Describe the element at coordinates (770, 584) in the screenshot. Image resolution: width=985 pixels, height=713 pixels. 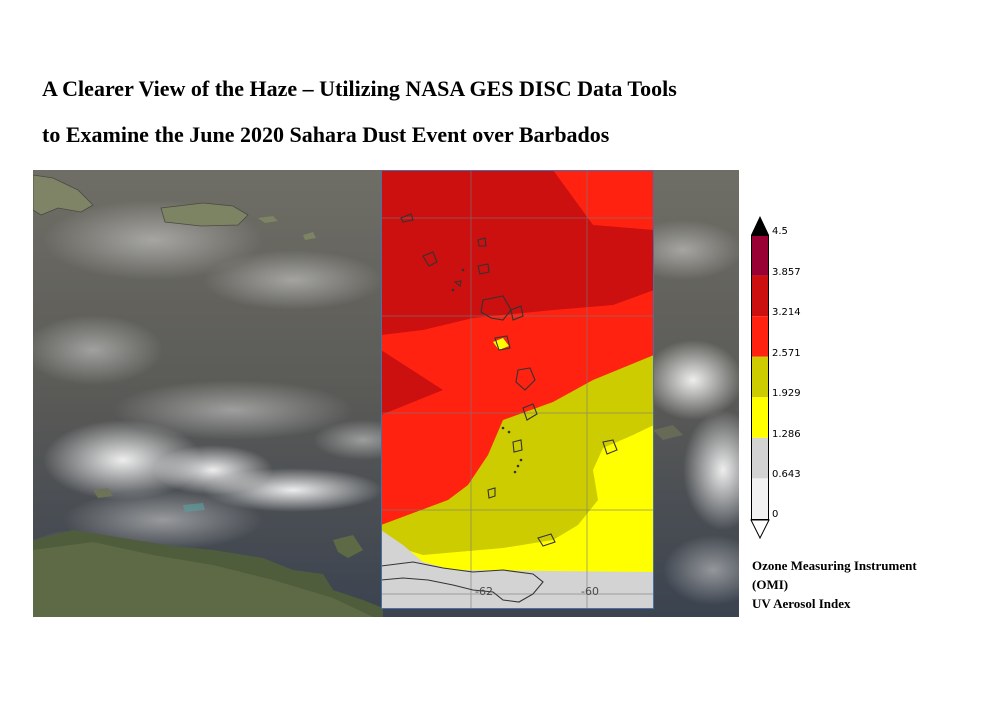
I see `legend-line-2: (OMI)` at that location.